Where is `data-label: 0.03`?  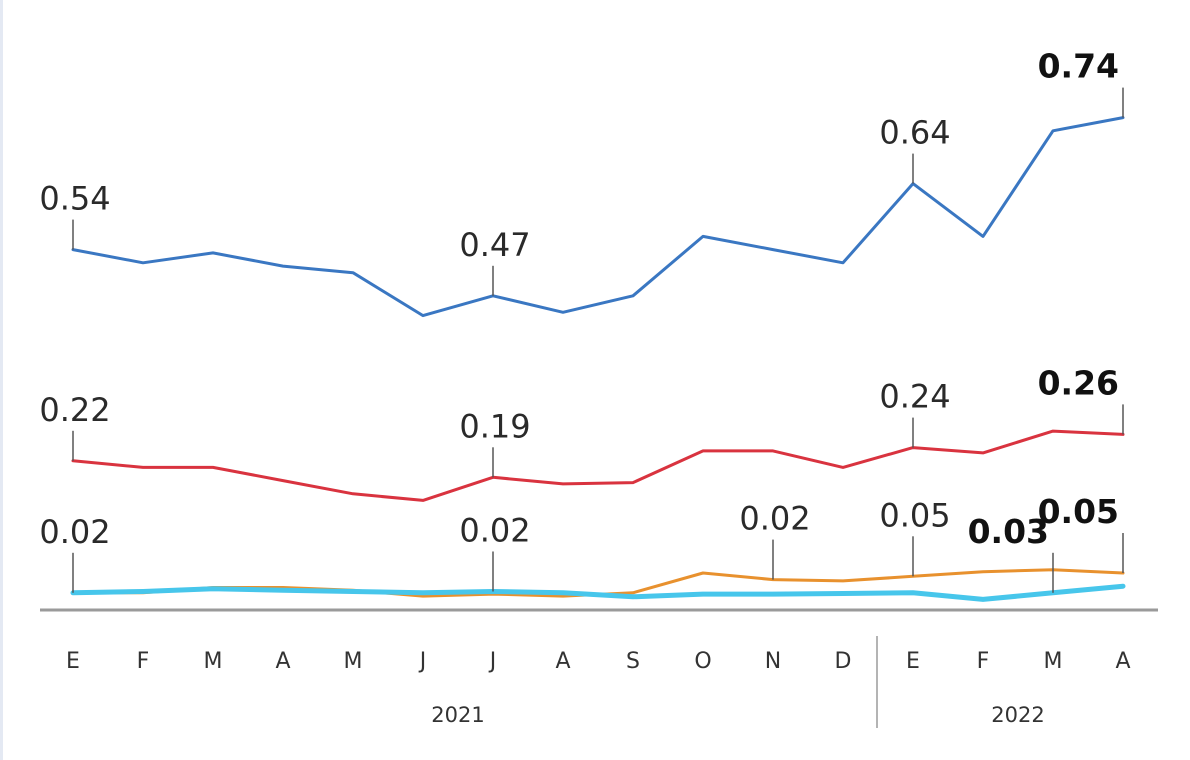
data-label: 0.03 is located at coordinates (1008, 531).